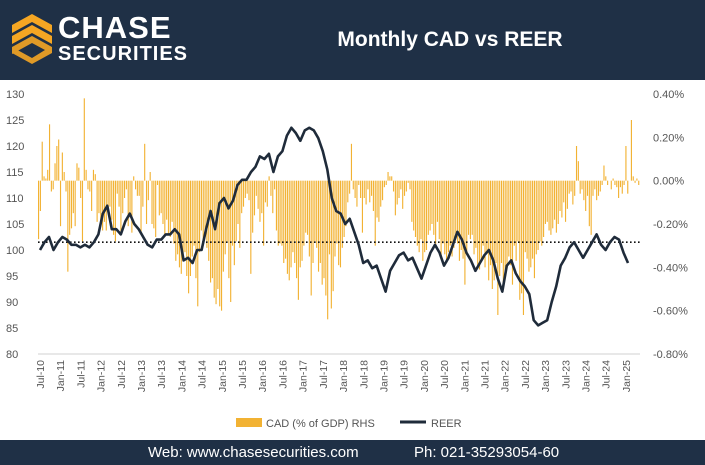  What do you see at coordinates (526, 374) in the screenshot?
I see `x-tick-label: Jul-22` at bounding box center [526, 374].